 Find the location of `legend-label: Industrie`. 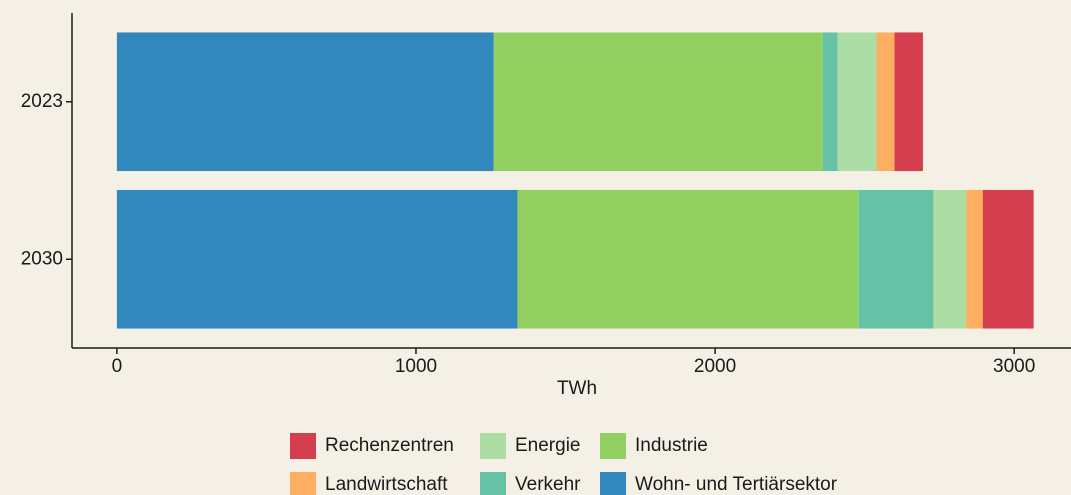

legend-label: Industrie is located at coordinates (671, 445).